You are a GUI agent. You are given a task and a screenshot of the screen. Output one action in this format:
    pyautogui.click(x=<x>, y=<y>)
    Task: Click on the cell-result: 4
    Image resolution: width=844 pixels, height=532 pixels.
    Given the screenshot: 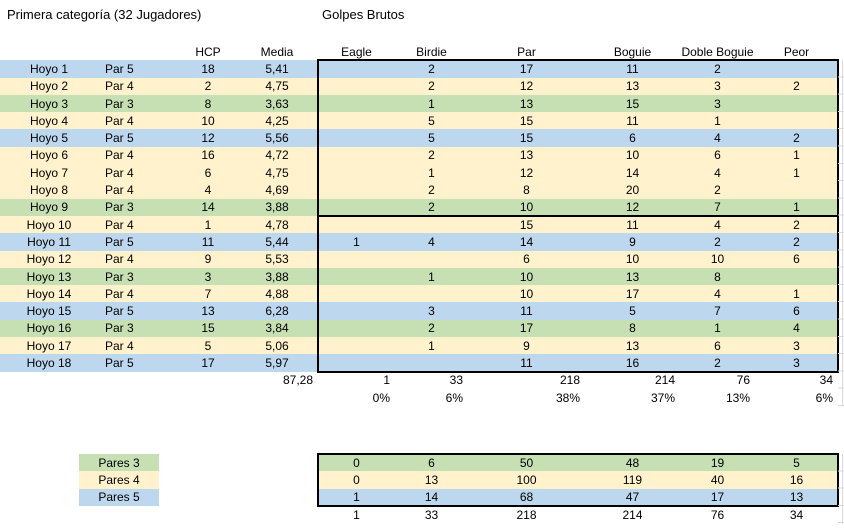 What is the action you would take?
    pyautogui.click(x=717, y=294)
    